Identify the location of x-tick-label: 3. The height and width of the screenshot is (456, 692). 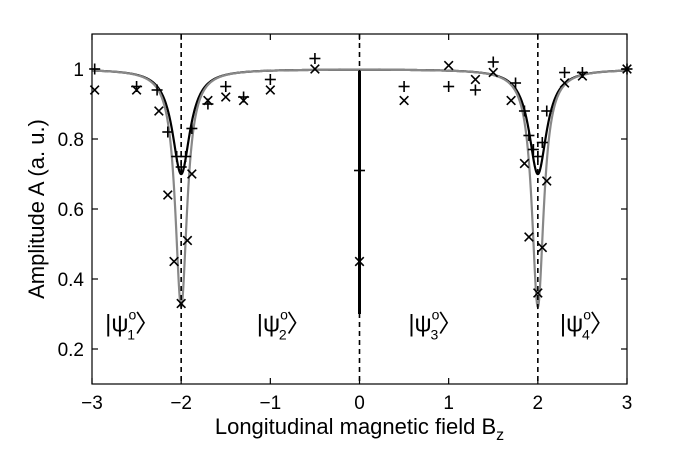
(627, 403).